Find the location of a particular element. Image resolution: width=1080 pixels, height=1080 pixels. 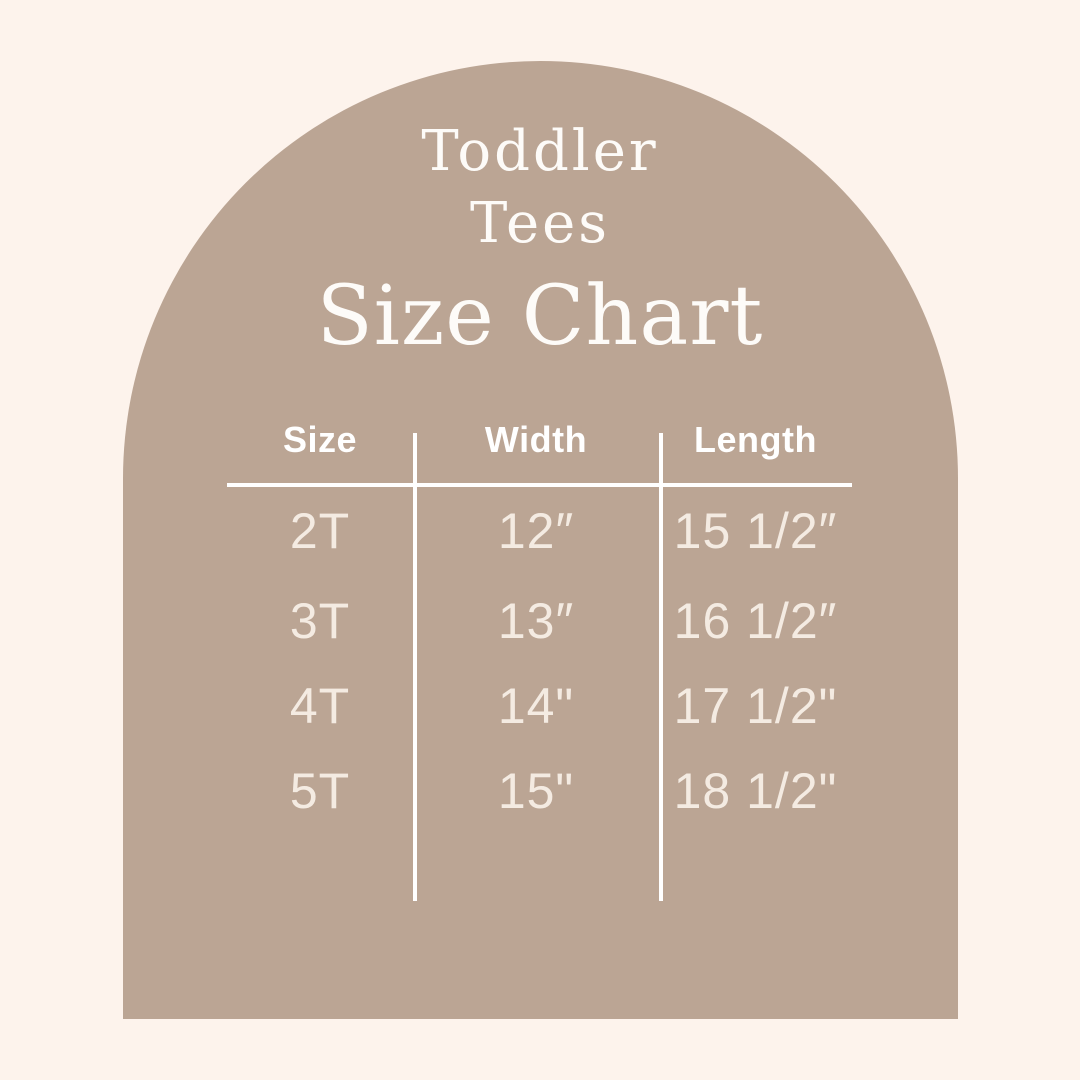

table-cell-size-3t: 3T is located at coordinates (320, 620).